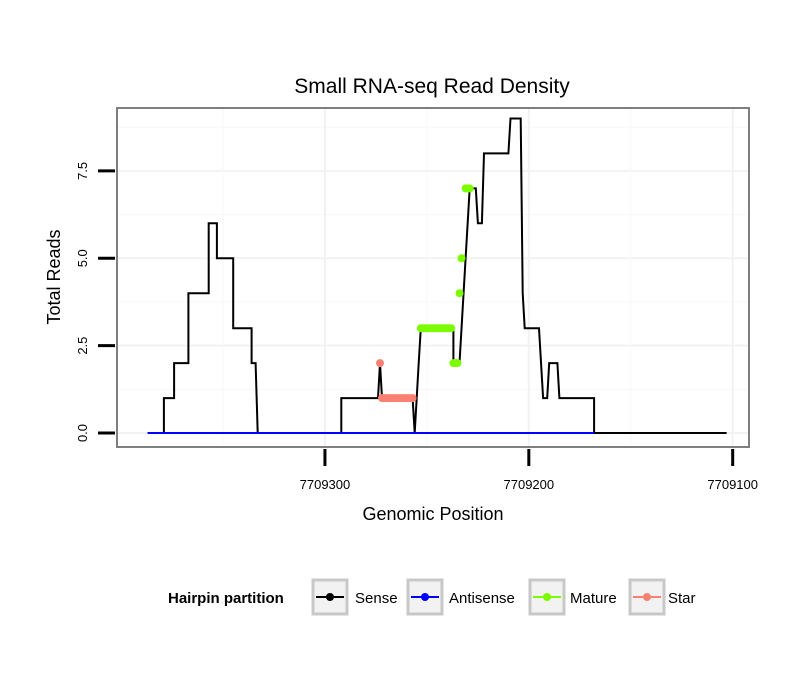  Describe the element at coordinates (82, 346) in the screenshot. I see `y-tick-label: 2.5` at that location.